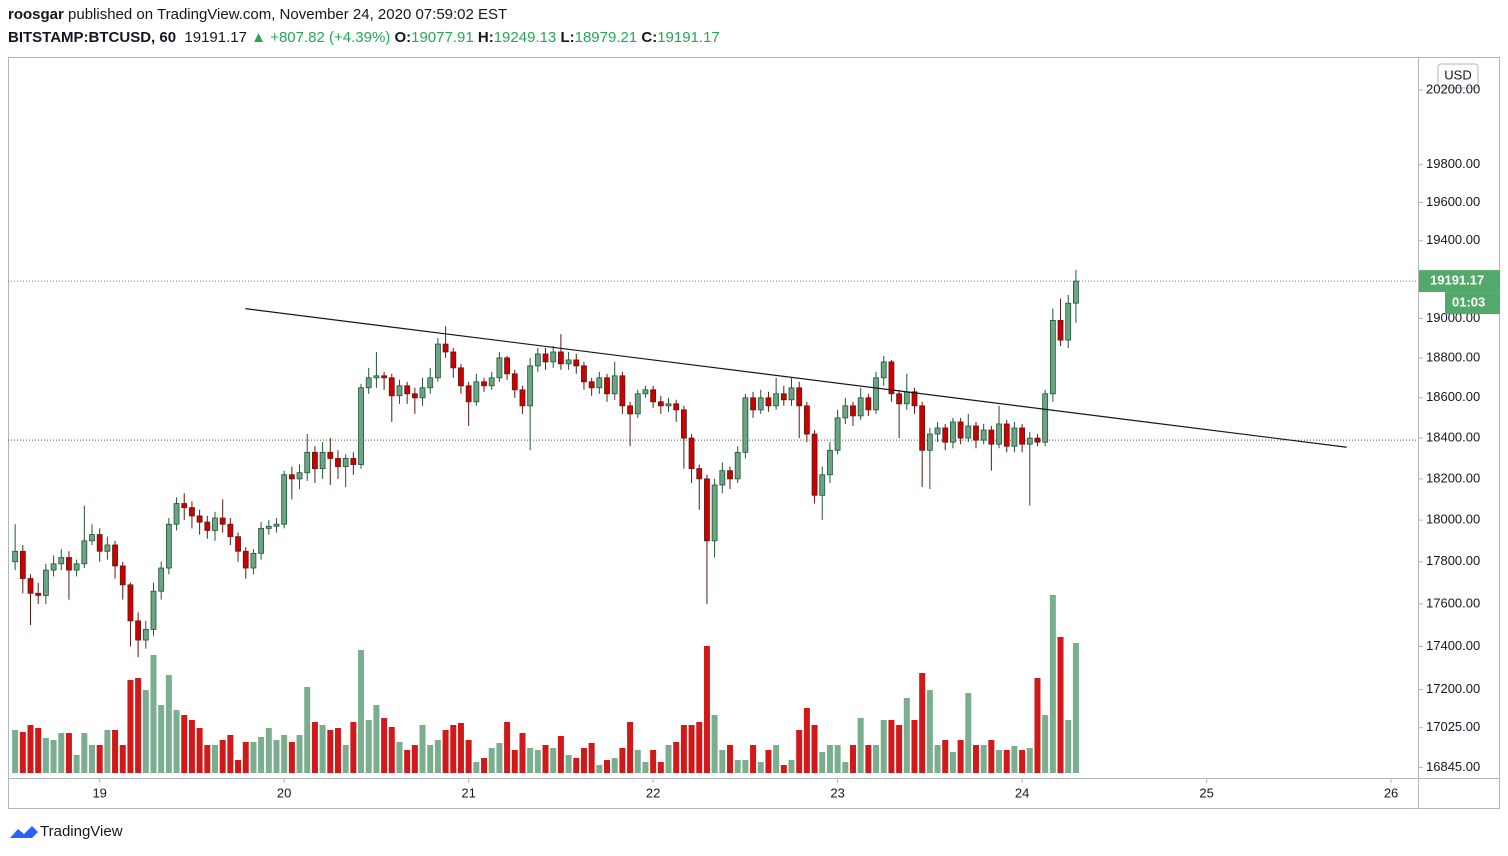 The width and height of the screenshot is (1508, 856). I want to click on y-tick-label: 18600.00, so click(1453, 396).